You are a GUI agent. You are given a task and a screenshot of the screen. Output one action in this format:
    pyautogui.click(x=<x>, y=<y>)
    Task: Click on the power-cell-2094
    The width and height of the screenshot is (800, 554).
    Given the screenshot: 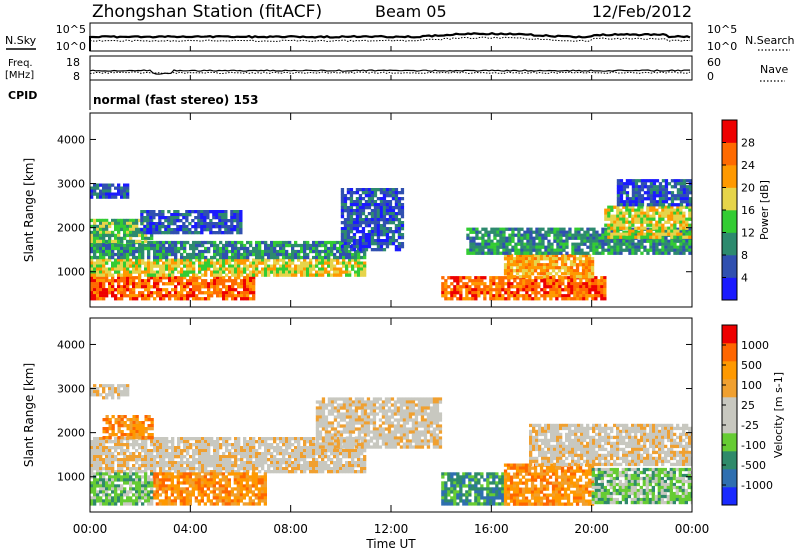 What is the action you would take?
    pyautogui.click(x=605, y=278)
    